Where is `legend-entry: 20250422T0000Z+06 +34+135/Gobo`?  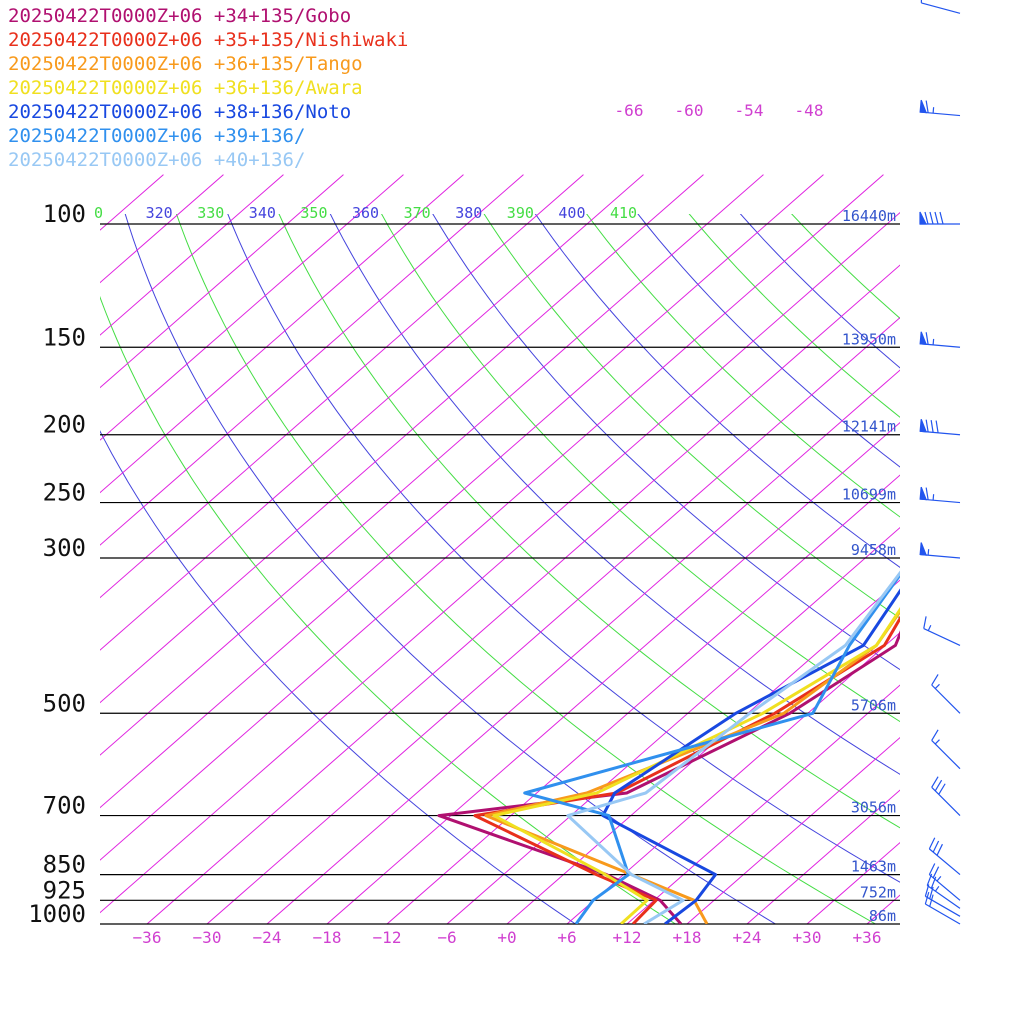 legend-entry: 20250422T0000Z+06 +34+135/Gobo is located at coordinates (180, 16).